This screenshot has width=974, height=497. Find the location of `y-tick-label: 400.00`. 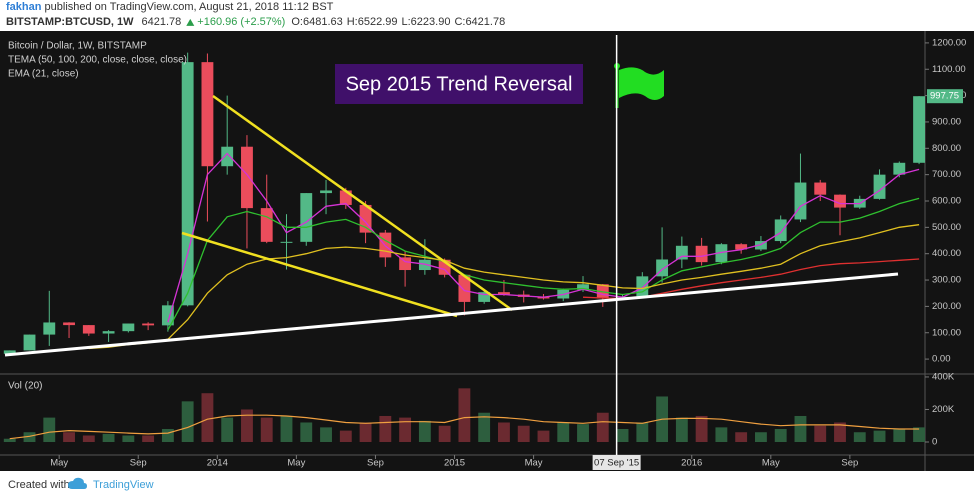

y-tick-label: 400.00 is located at coordinates (946, 253).